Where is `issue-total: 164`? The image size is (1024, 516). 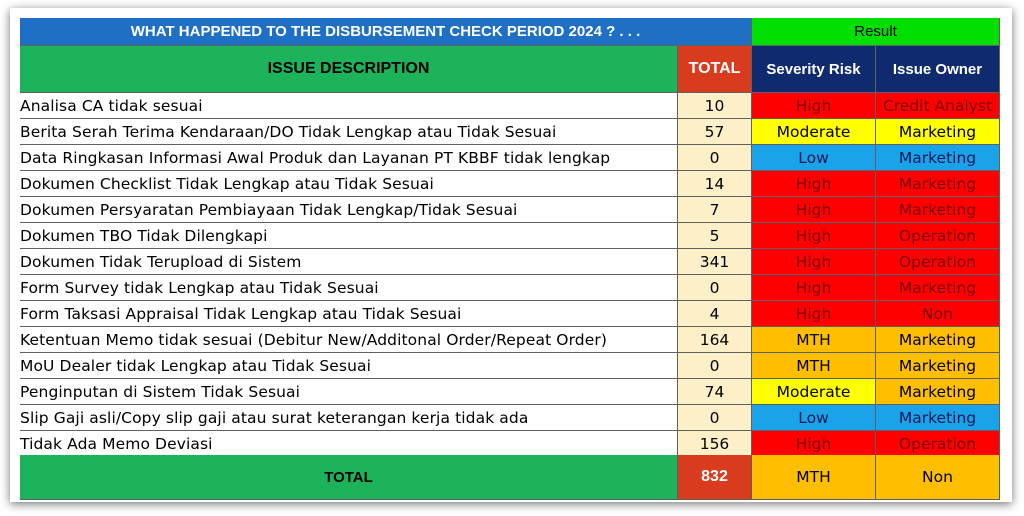
issue-total: 164 is located at coordinates (715, 340).